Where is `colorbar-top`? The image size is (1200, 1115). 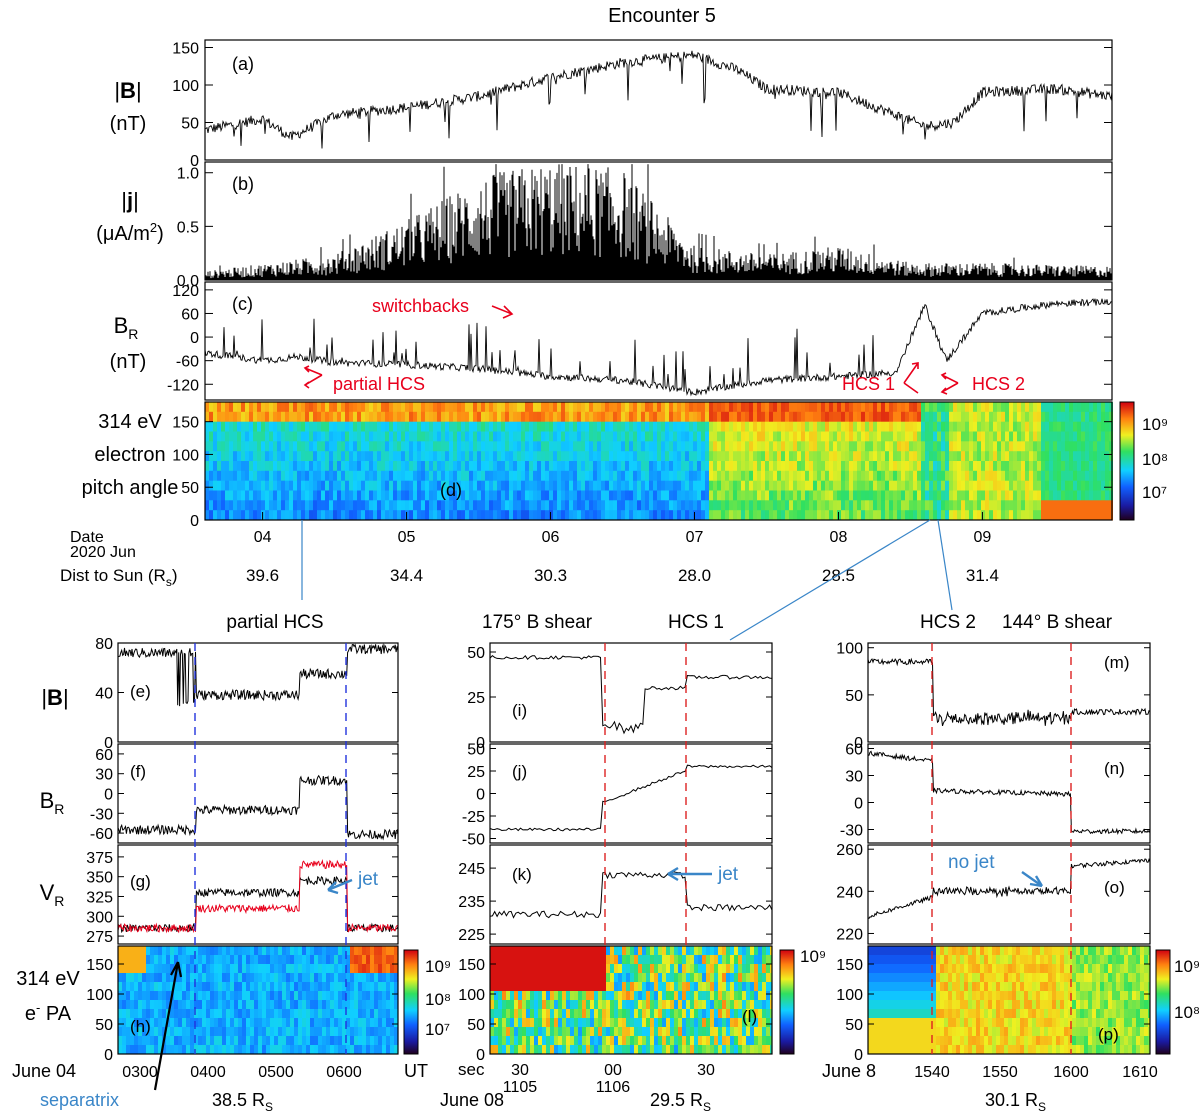
colorbar-top is located at coordinates (1127, 461).